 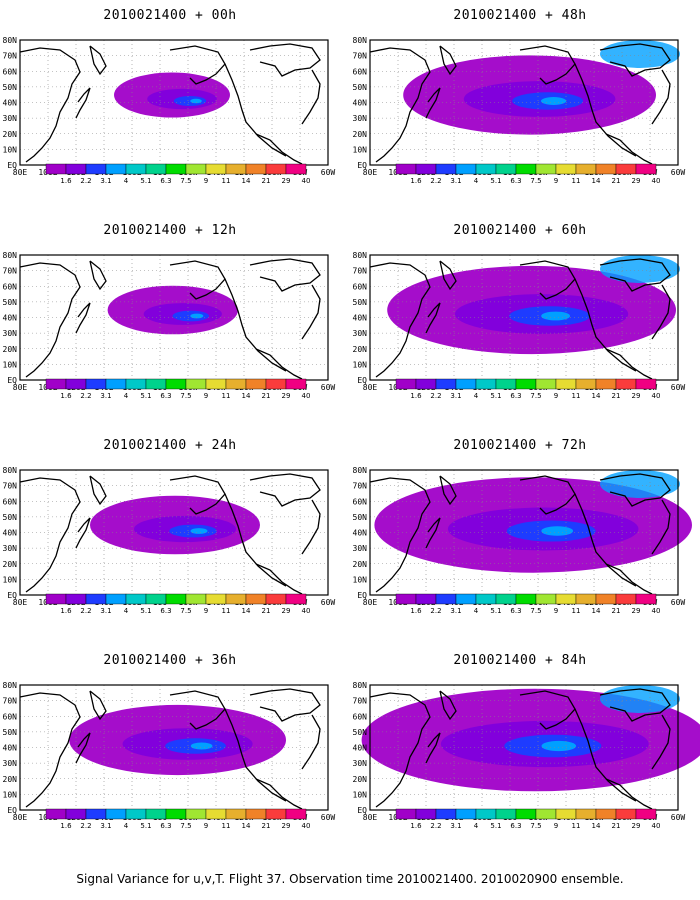 What do you see at coordinates (170, 445) in the screenshot?
I see `panel-title: 2010021400 + 24h` at bounding box center [170, 445].